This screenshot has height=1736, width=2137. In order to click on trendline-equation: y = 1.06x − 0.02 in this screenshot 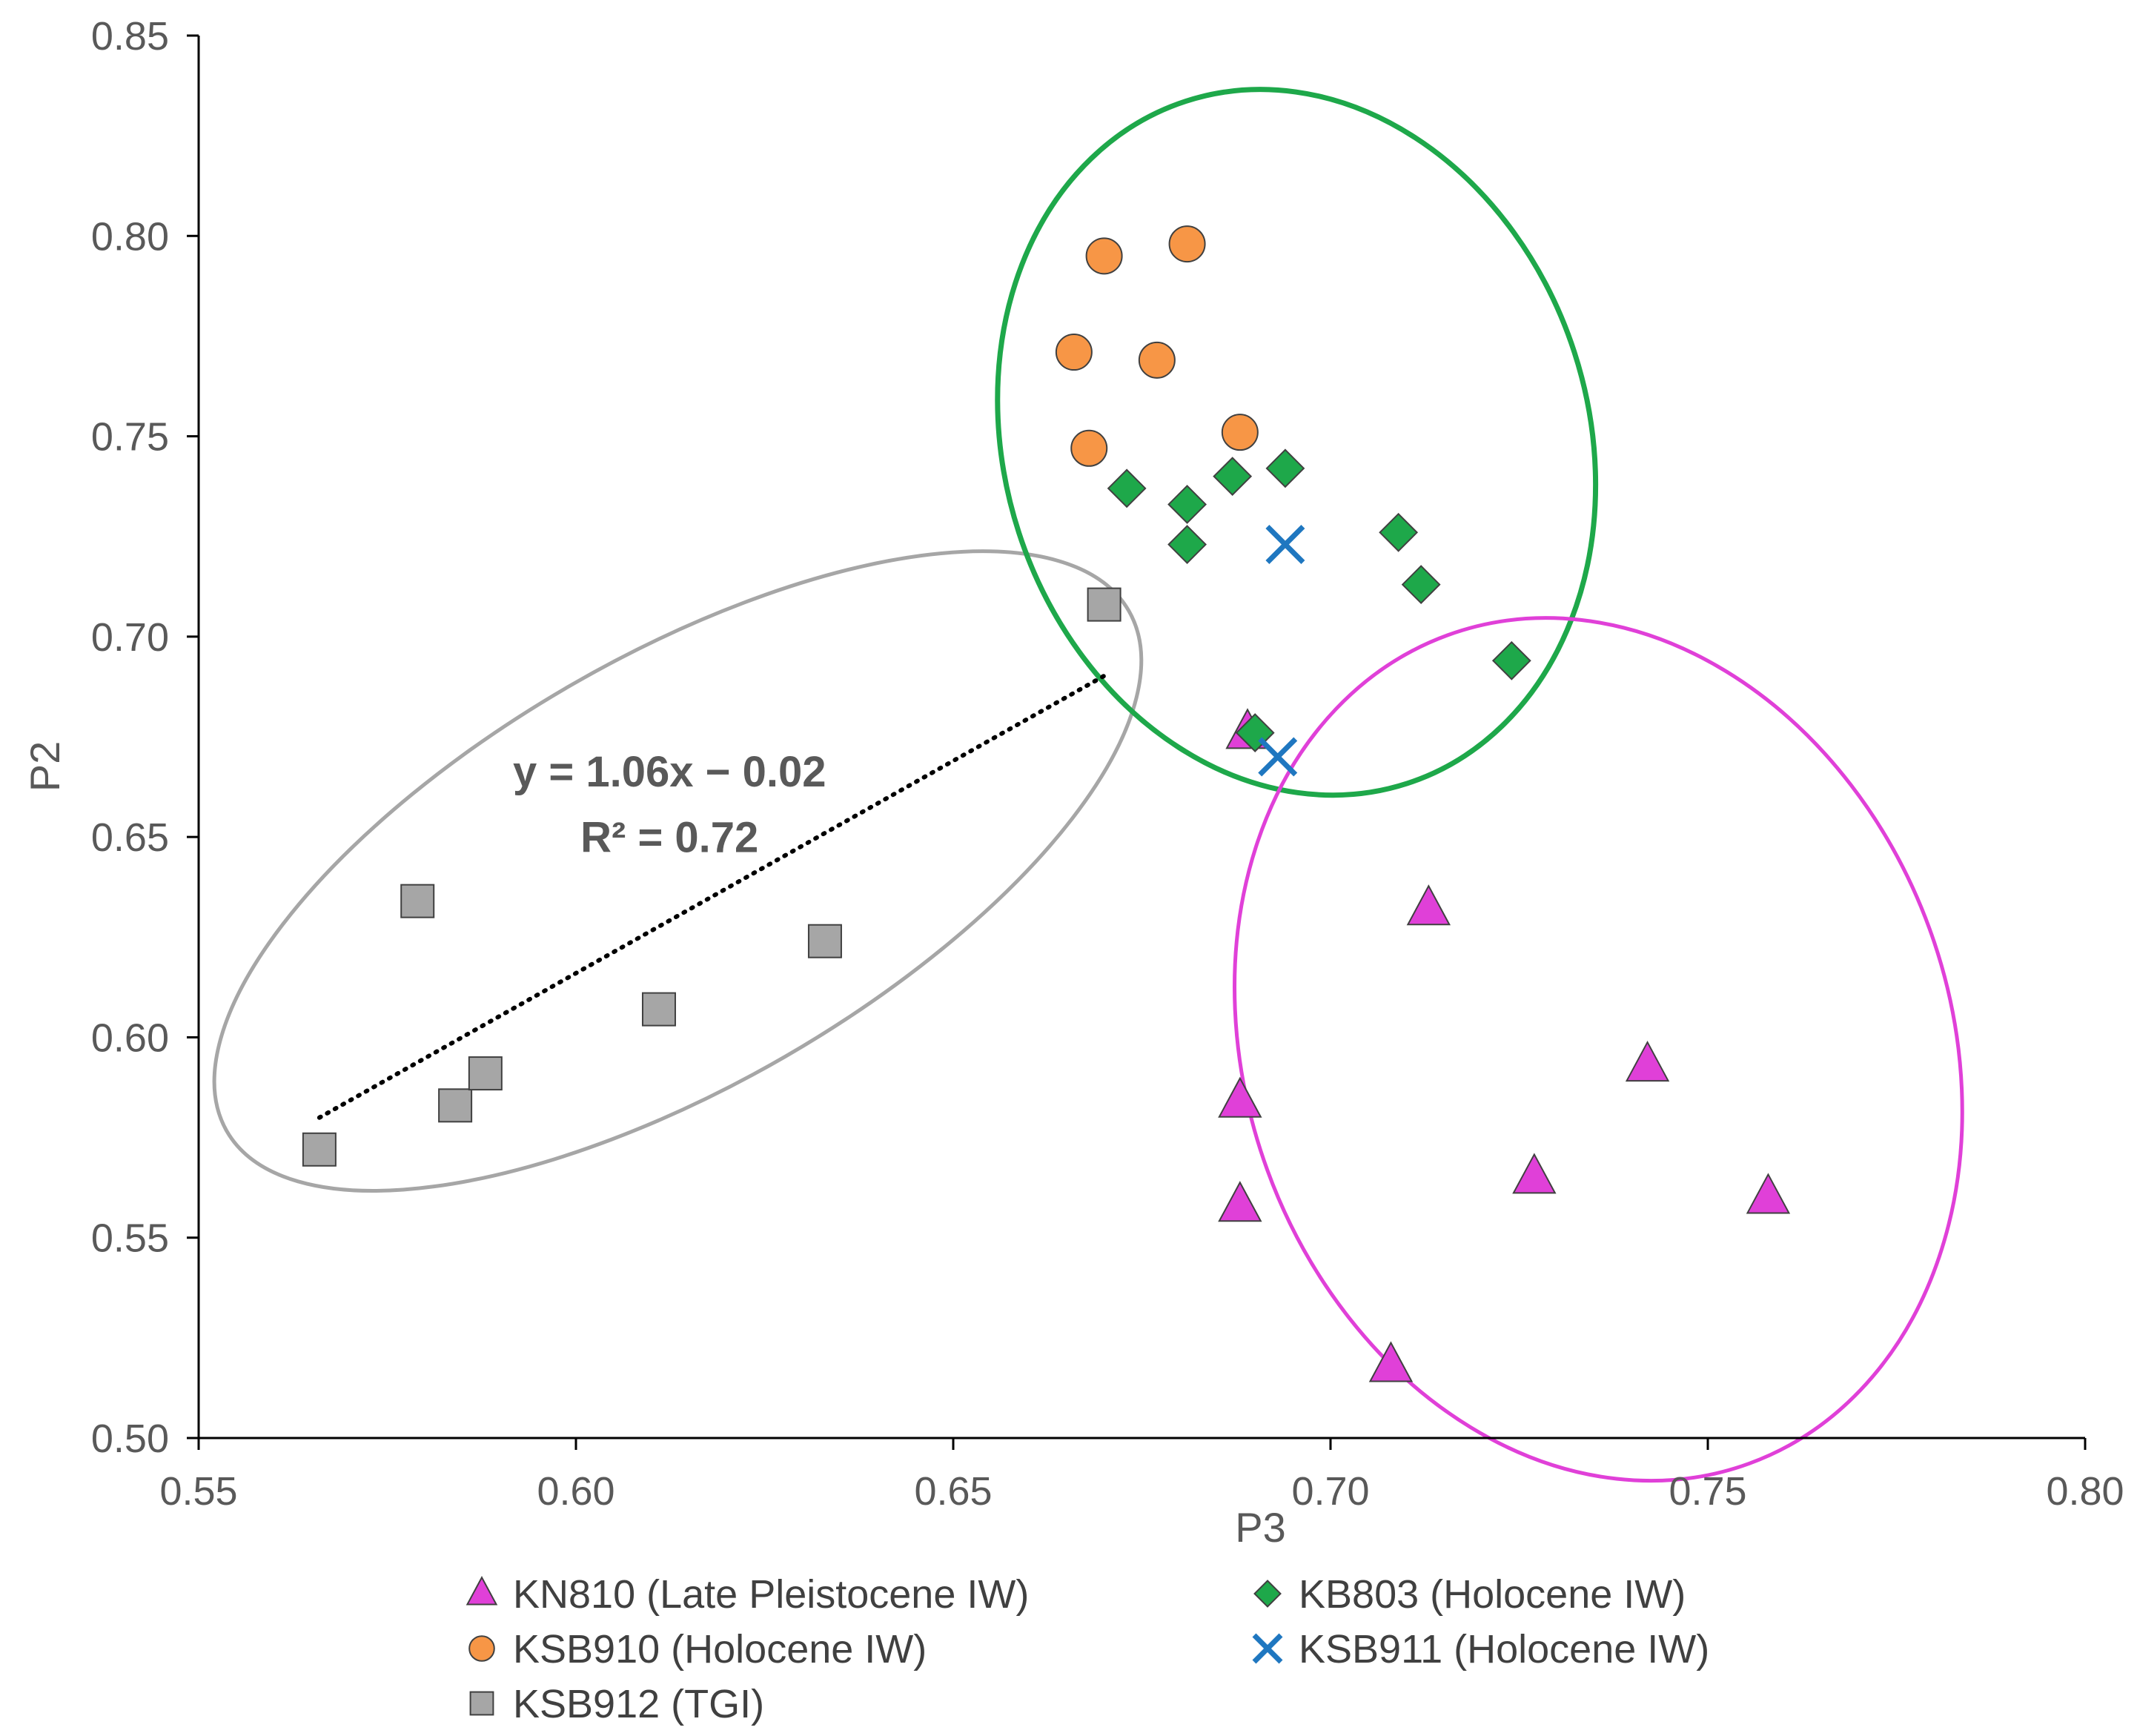, I will do `click(670, 772)`.